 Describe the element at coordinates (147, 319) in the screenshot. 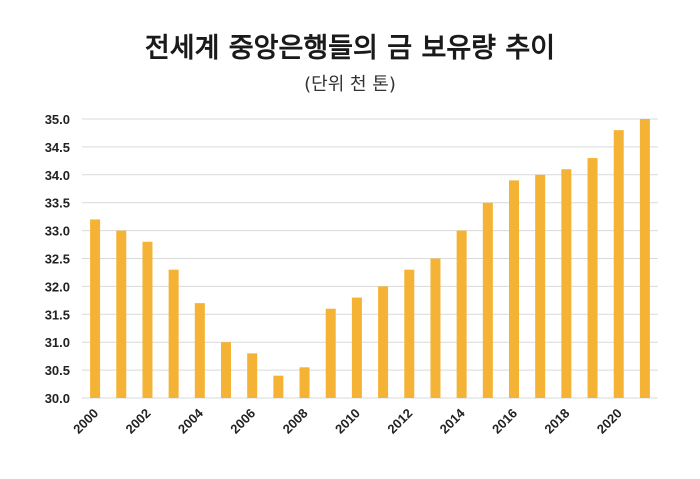

I see `bar-2002` at that location.